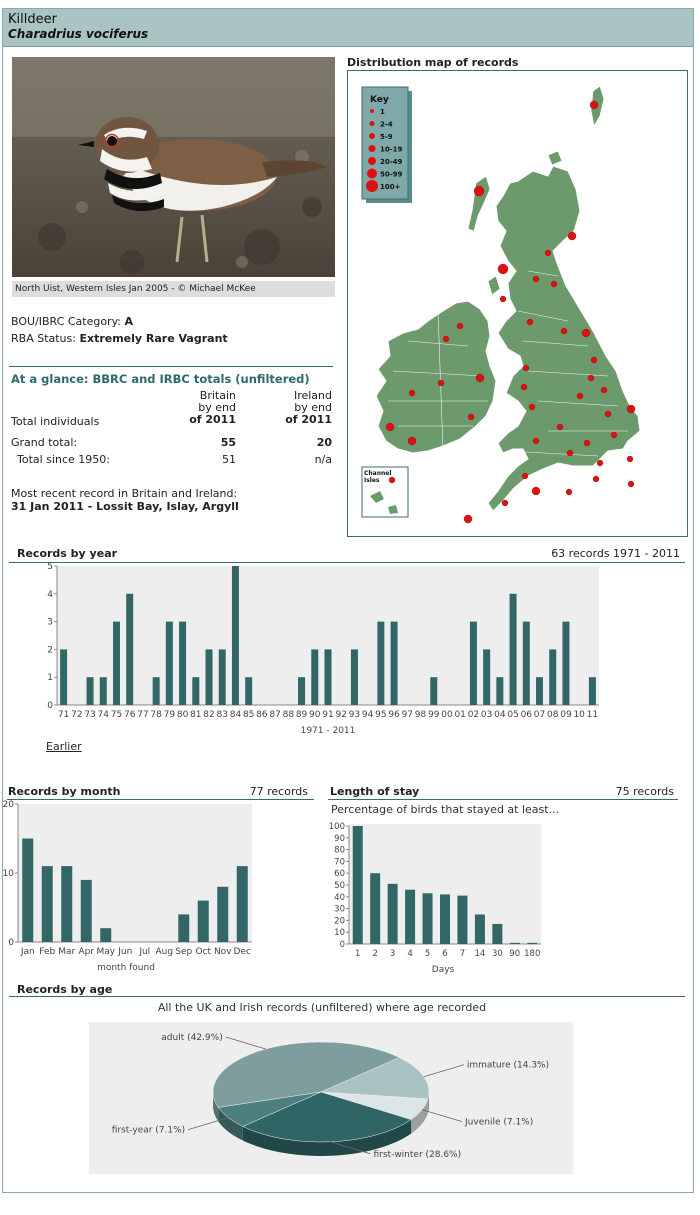 The height and width of the screenshot is (1215, 700). Describe the element at coordinates (354, 715) in the screenshot. I see `year-xtick-label: 93` at that location.